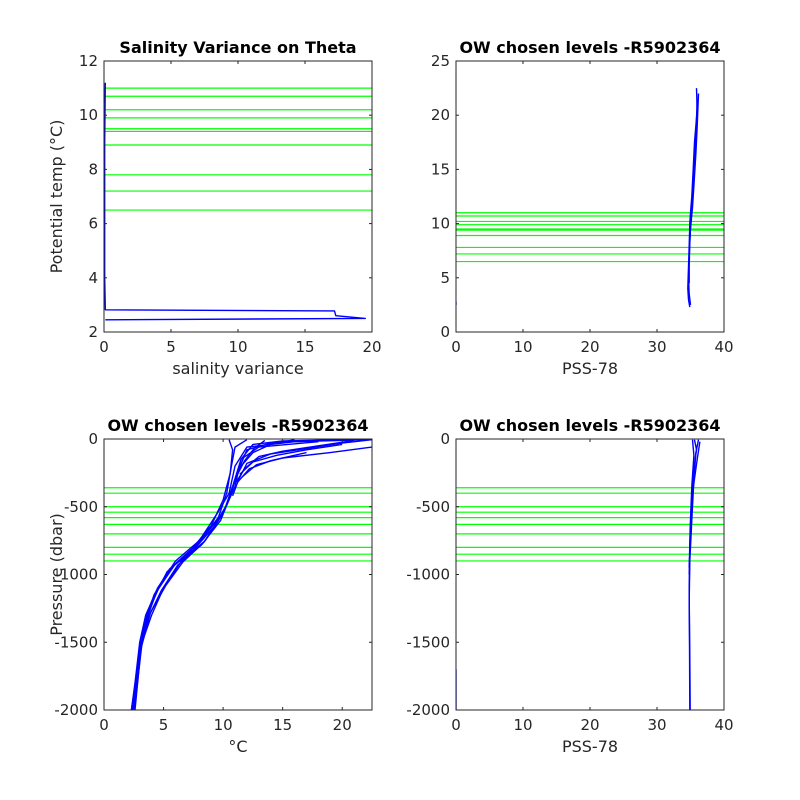 This screenshot has height=800, width=800. What do you see at coordinates (440, 169) in the screenshot?
I see `y-tick-label: 15` at bounding box center [440, 169].